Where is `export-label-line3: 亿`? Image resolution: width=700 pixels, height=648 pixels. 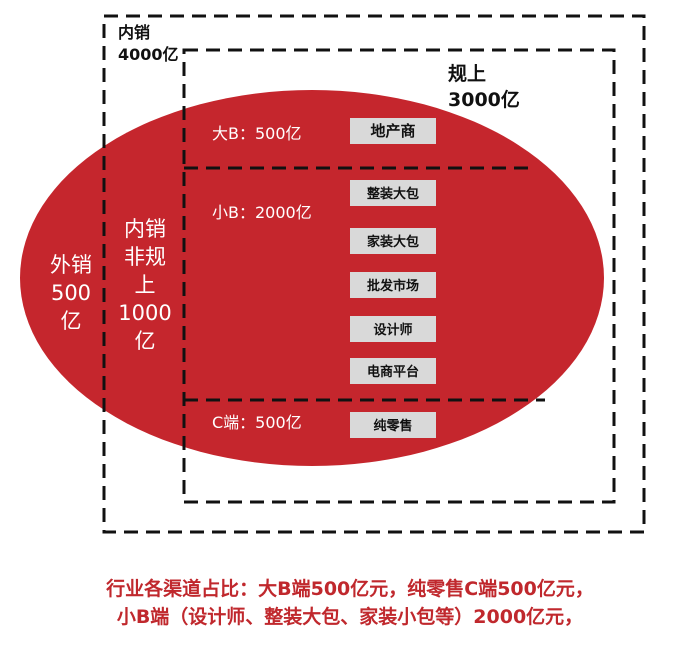 export-label-line3: 亿 is located at coordinates (71, 321).